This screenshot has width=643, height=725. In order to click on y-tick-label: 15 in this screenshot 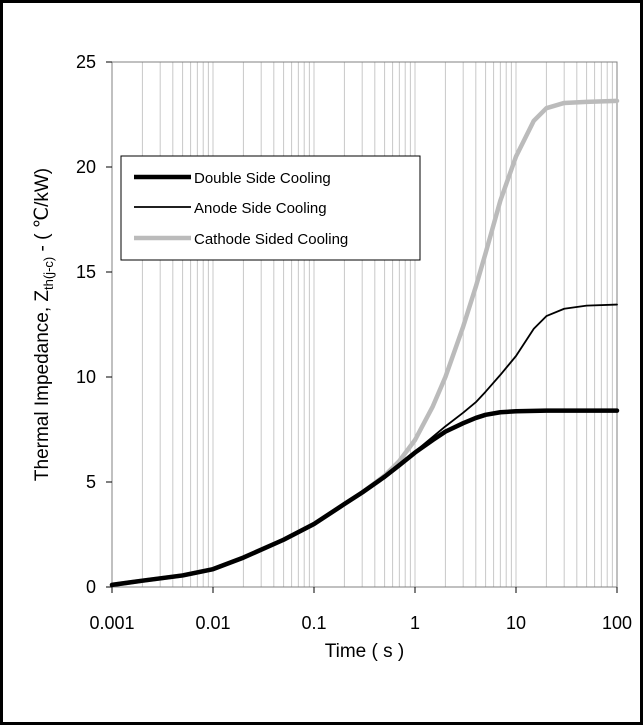, I will do `click(86, 272)`.